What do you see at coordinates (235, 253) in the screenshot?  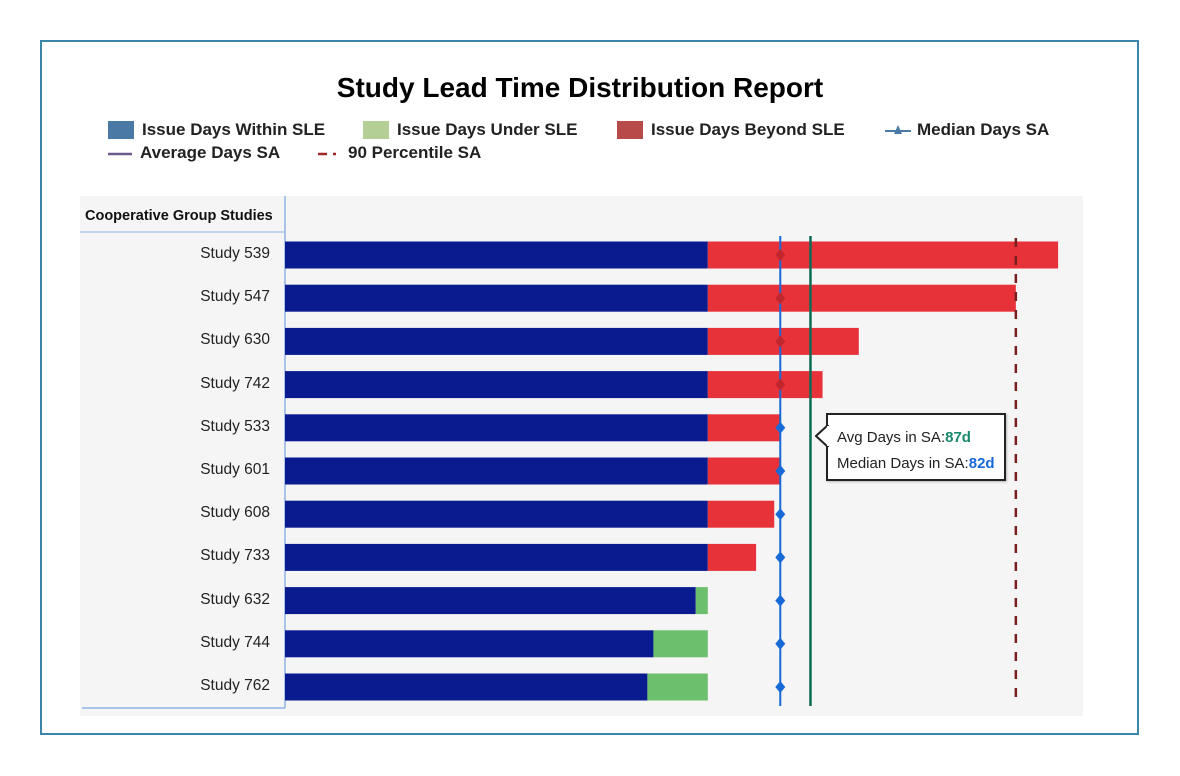 I see `category-label: Study 539` at bounding box center [235, 253].